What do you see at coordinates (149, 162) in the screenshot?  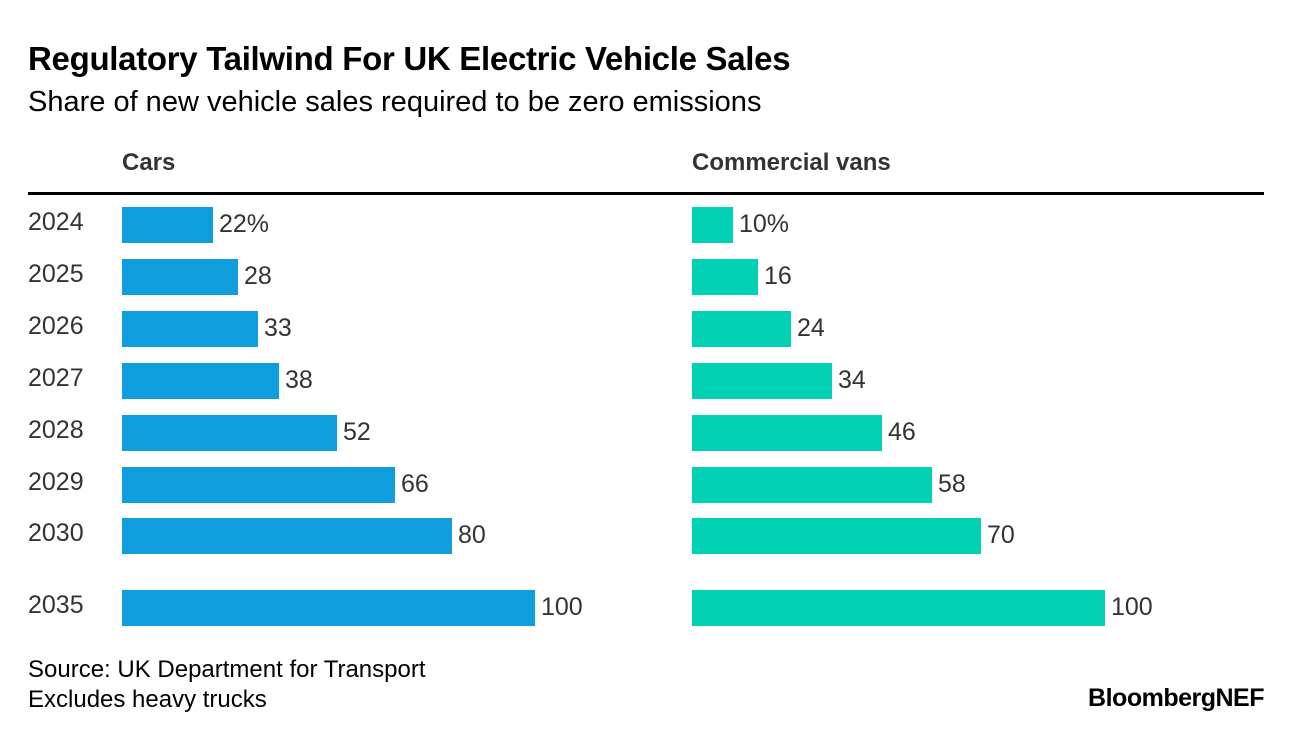 I see `cars-column-header: Cars` at bounding box center [149, 162].